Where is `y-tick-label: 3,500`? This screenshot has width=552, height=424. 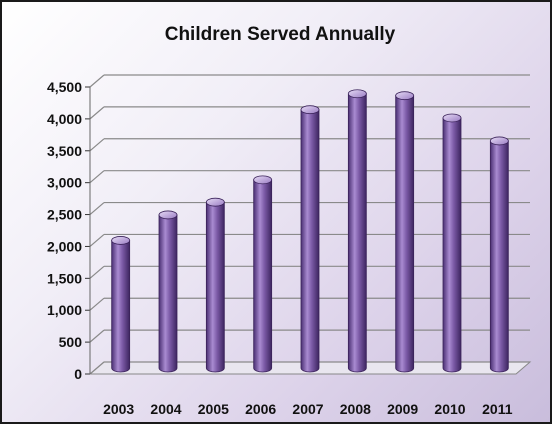 y-tick-label: 3,500 is located at coordinates (64, 151).